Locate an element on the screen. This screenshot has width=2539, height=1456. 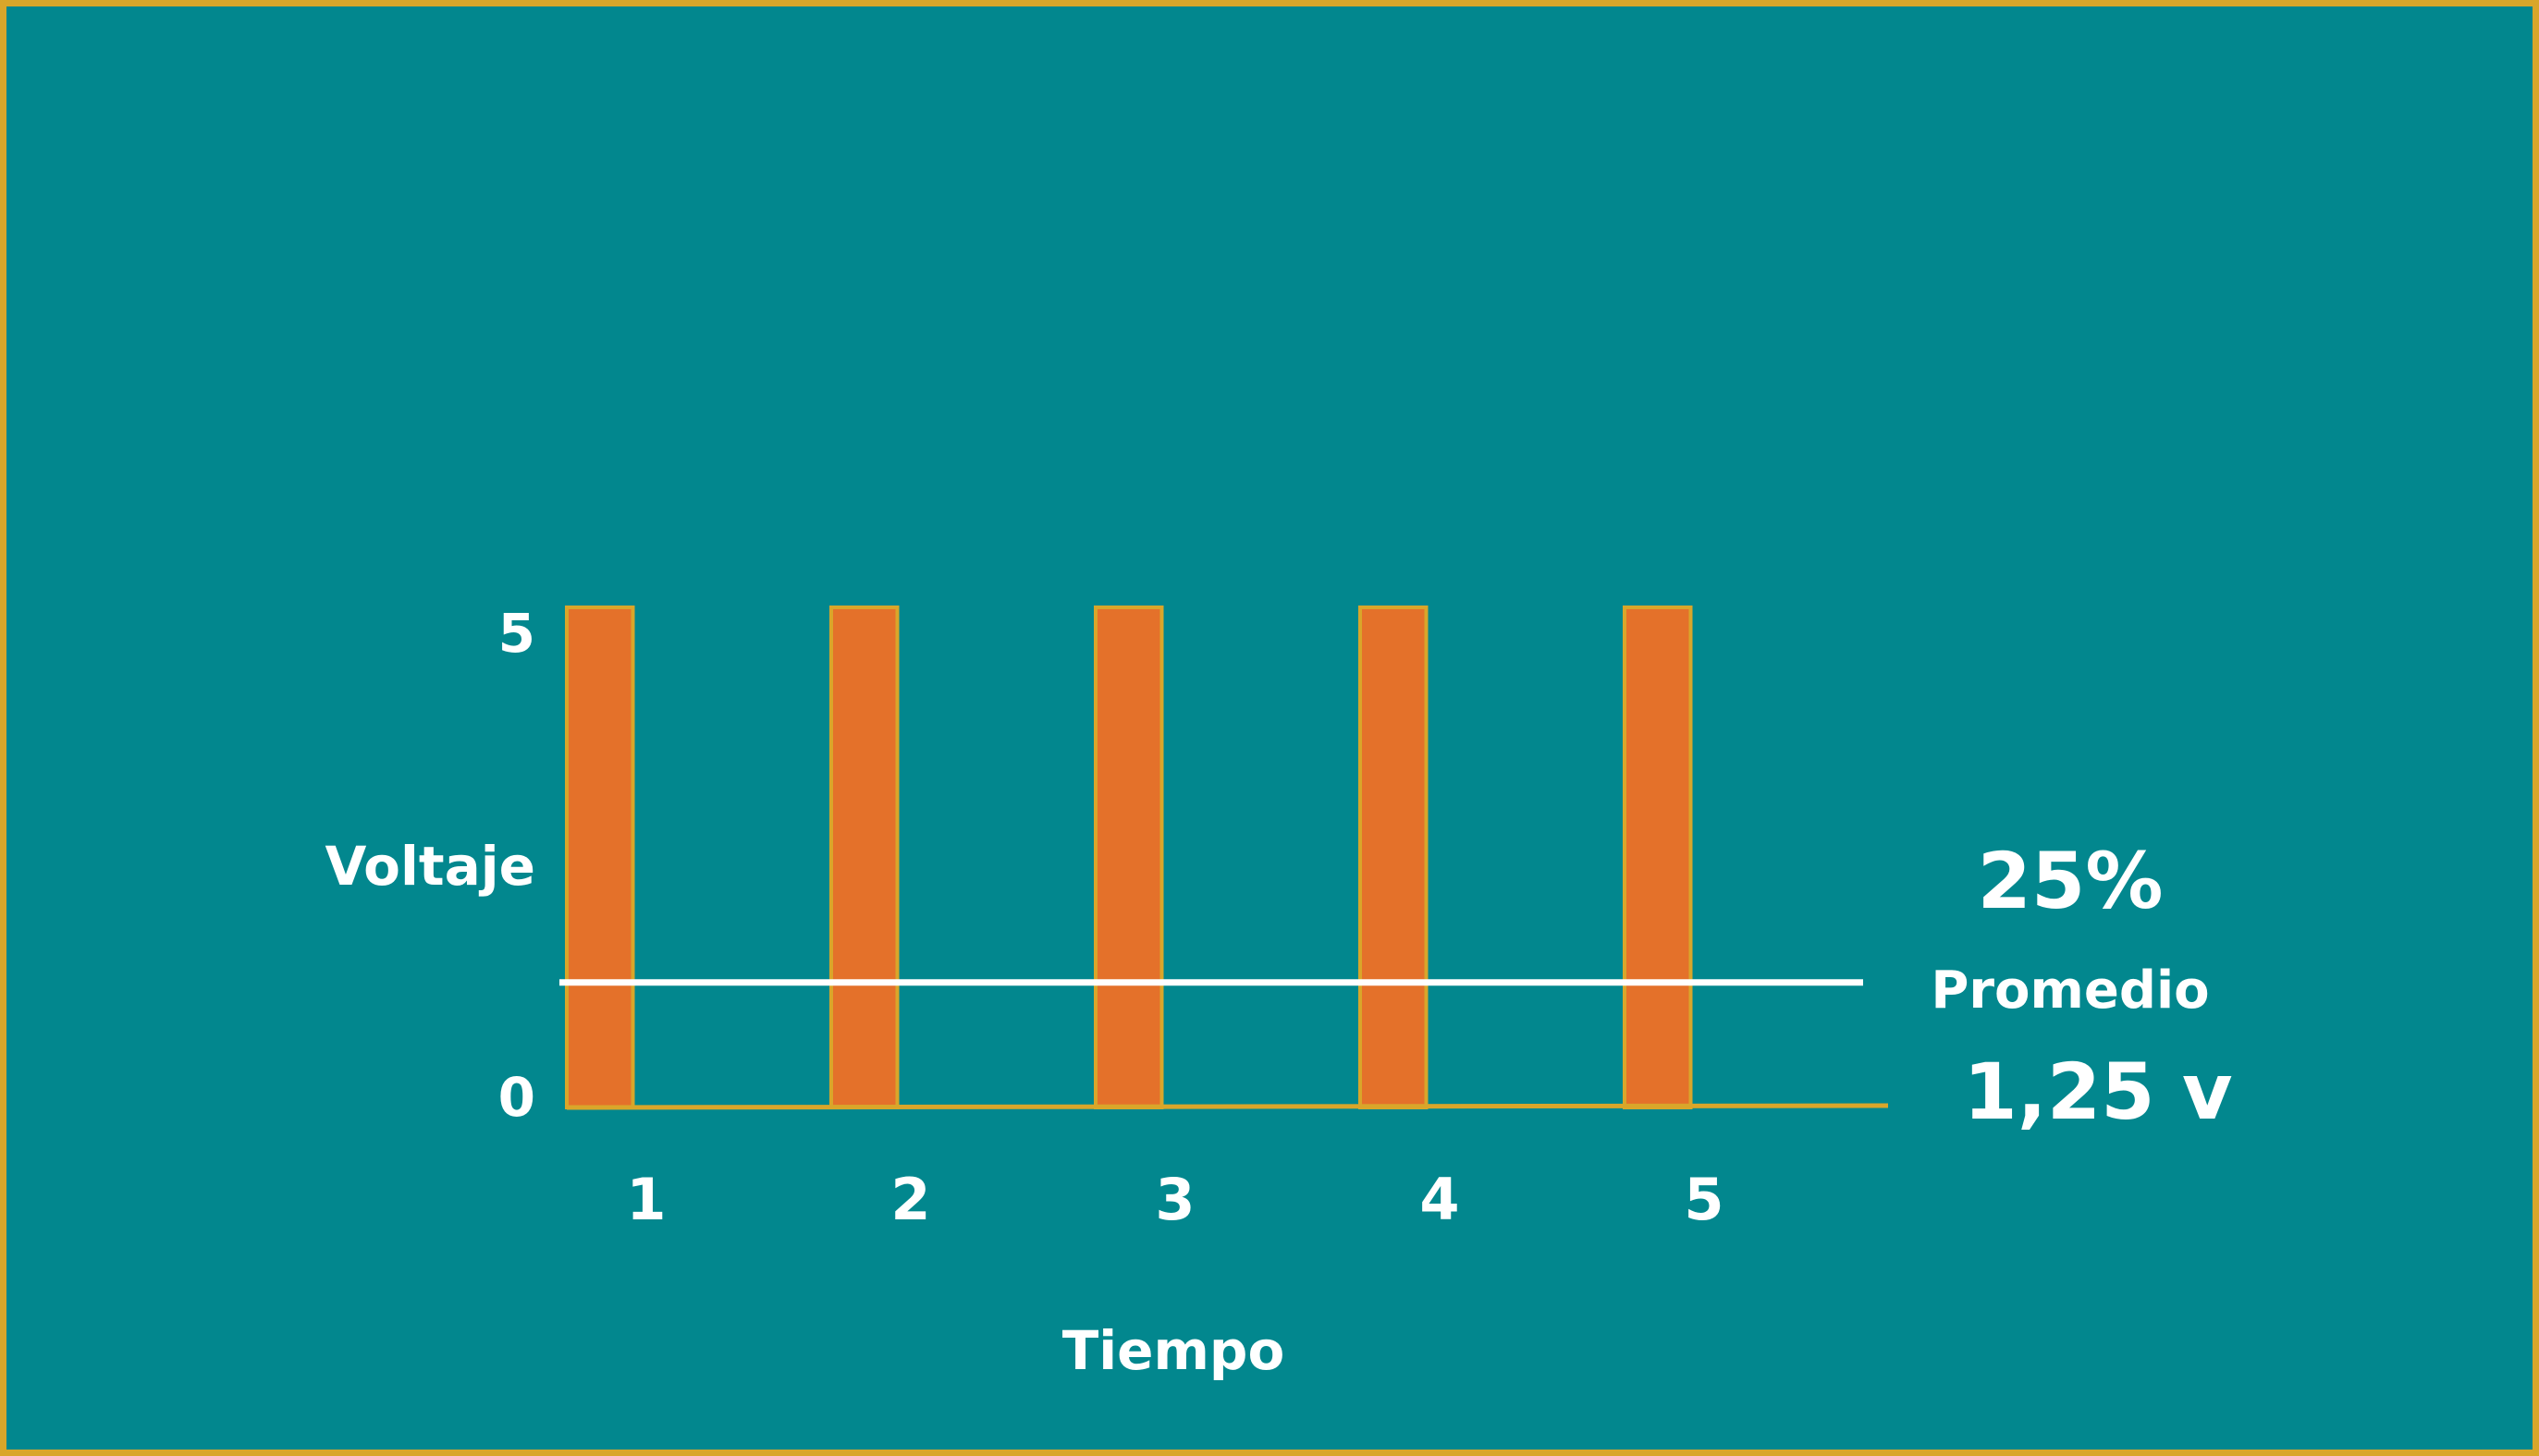
y-tick-label-min: 0 is located at coordinates (516, 1097).